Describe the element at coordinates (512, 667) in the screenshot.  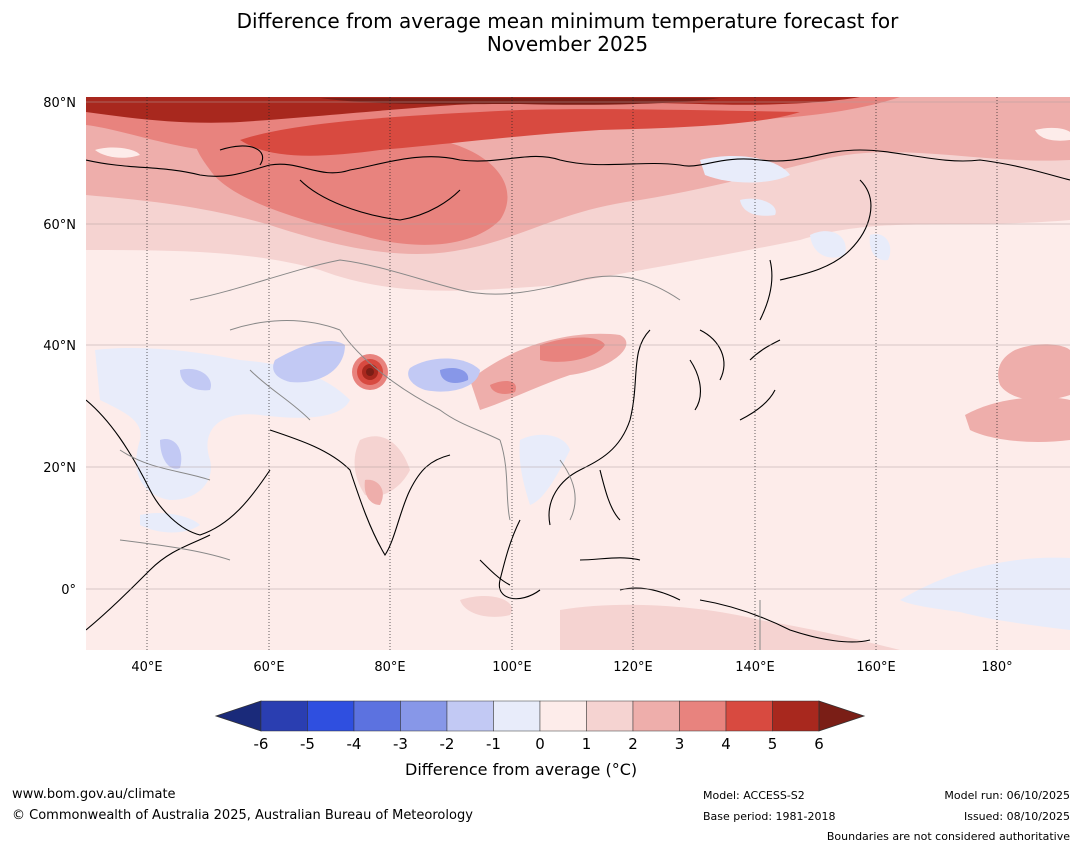
I see `lon-label-100e: 100°E` at that location.